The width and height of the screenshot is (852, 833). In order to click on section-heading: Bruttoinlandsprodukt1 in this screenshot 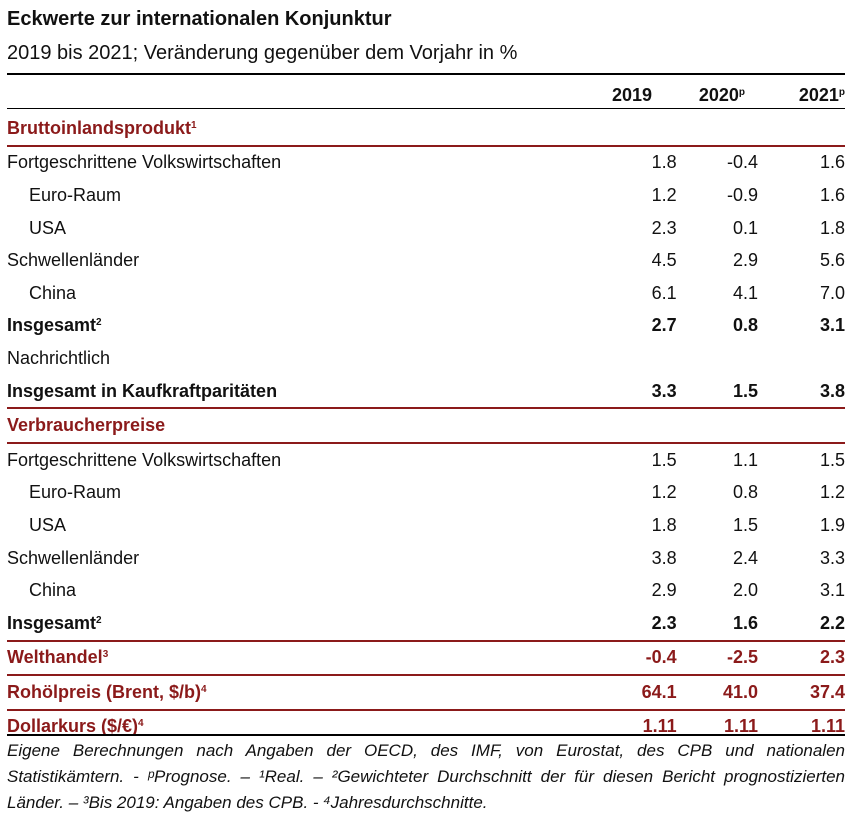, I will do `click(426, 129)`.